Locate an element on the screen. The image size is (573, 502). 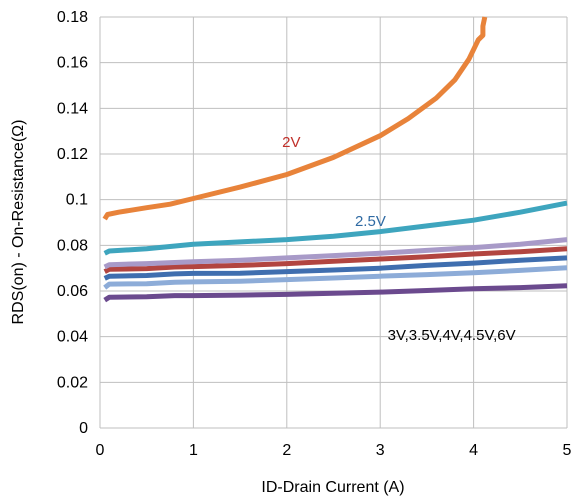
y-tick-label: 0.04 is located at coordinates (72, 337).